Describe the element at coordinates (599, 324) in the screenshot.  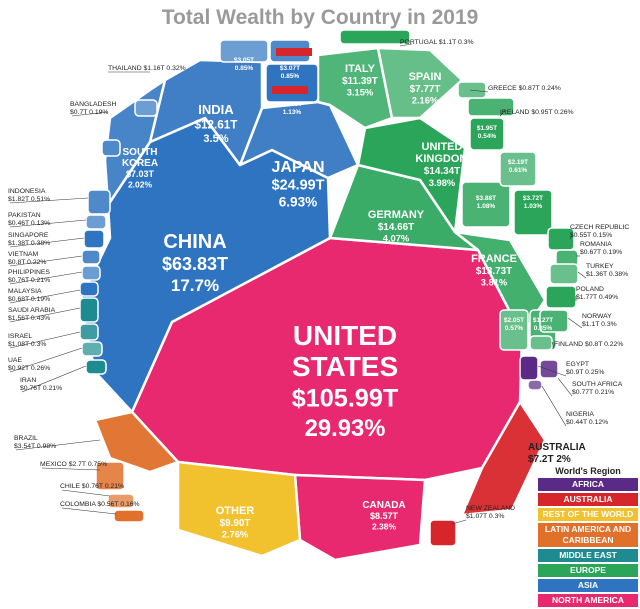
I see `callout-norway-values: $1.1T 0.3%` at that location.